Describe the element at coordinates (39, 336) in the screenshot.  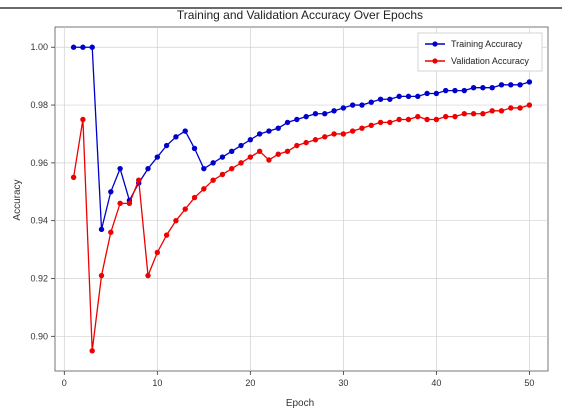
I see `y-tick-label: 0.90` at that location.